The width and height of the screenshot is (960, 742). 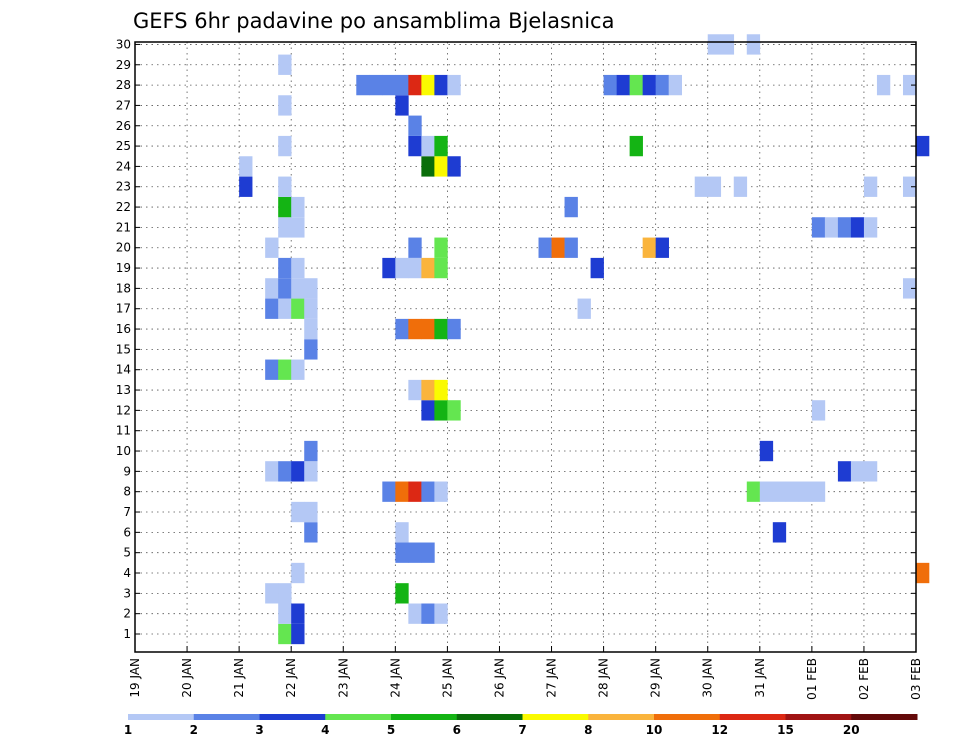 What do you see at coordinates (135, 678) in the screenshot?
I see `x-tick-label: 19 JAN` at bounding box center [135, 678].